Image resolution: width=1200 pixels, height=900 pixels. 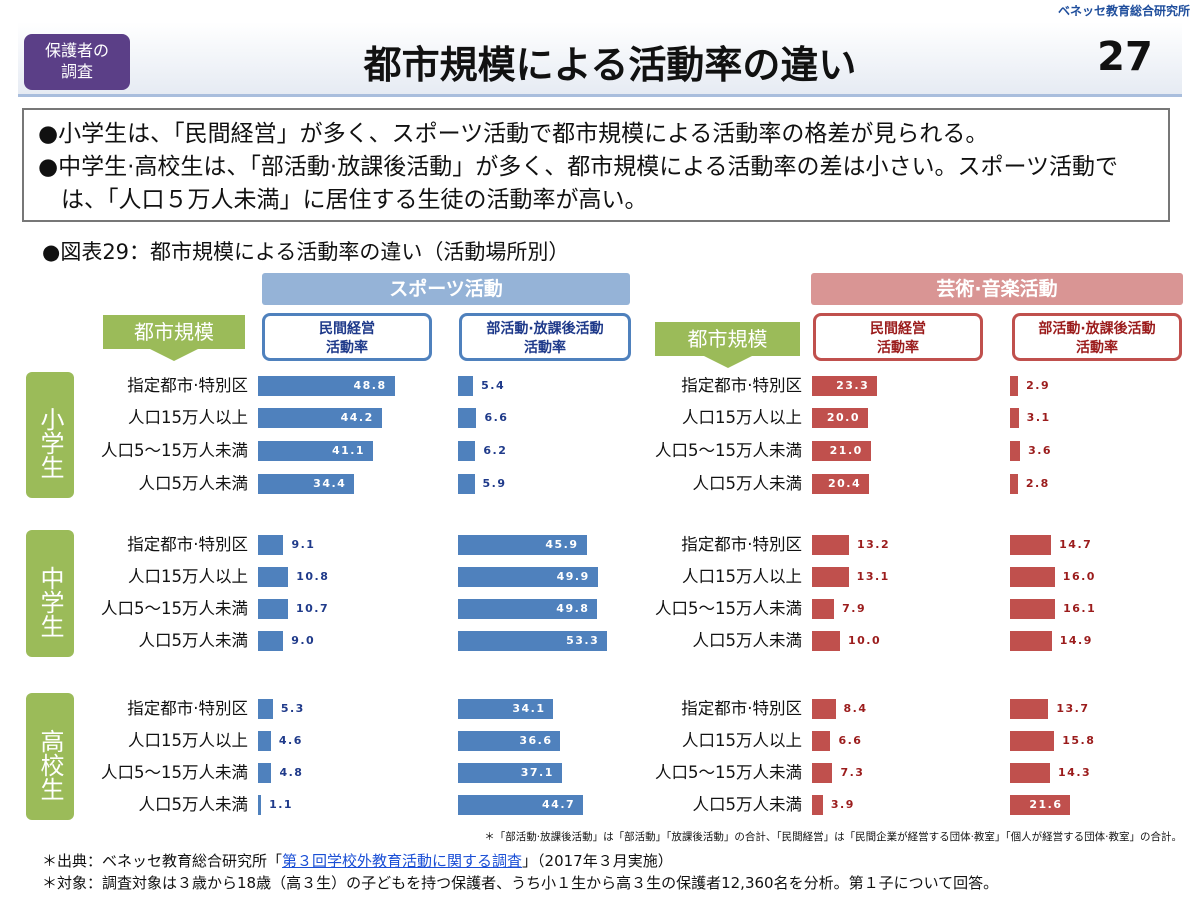 I want to click on section-header: 芸術·音楽活動, so click(x=997, y=289).